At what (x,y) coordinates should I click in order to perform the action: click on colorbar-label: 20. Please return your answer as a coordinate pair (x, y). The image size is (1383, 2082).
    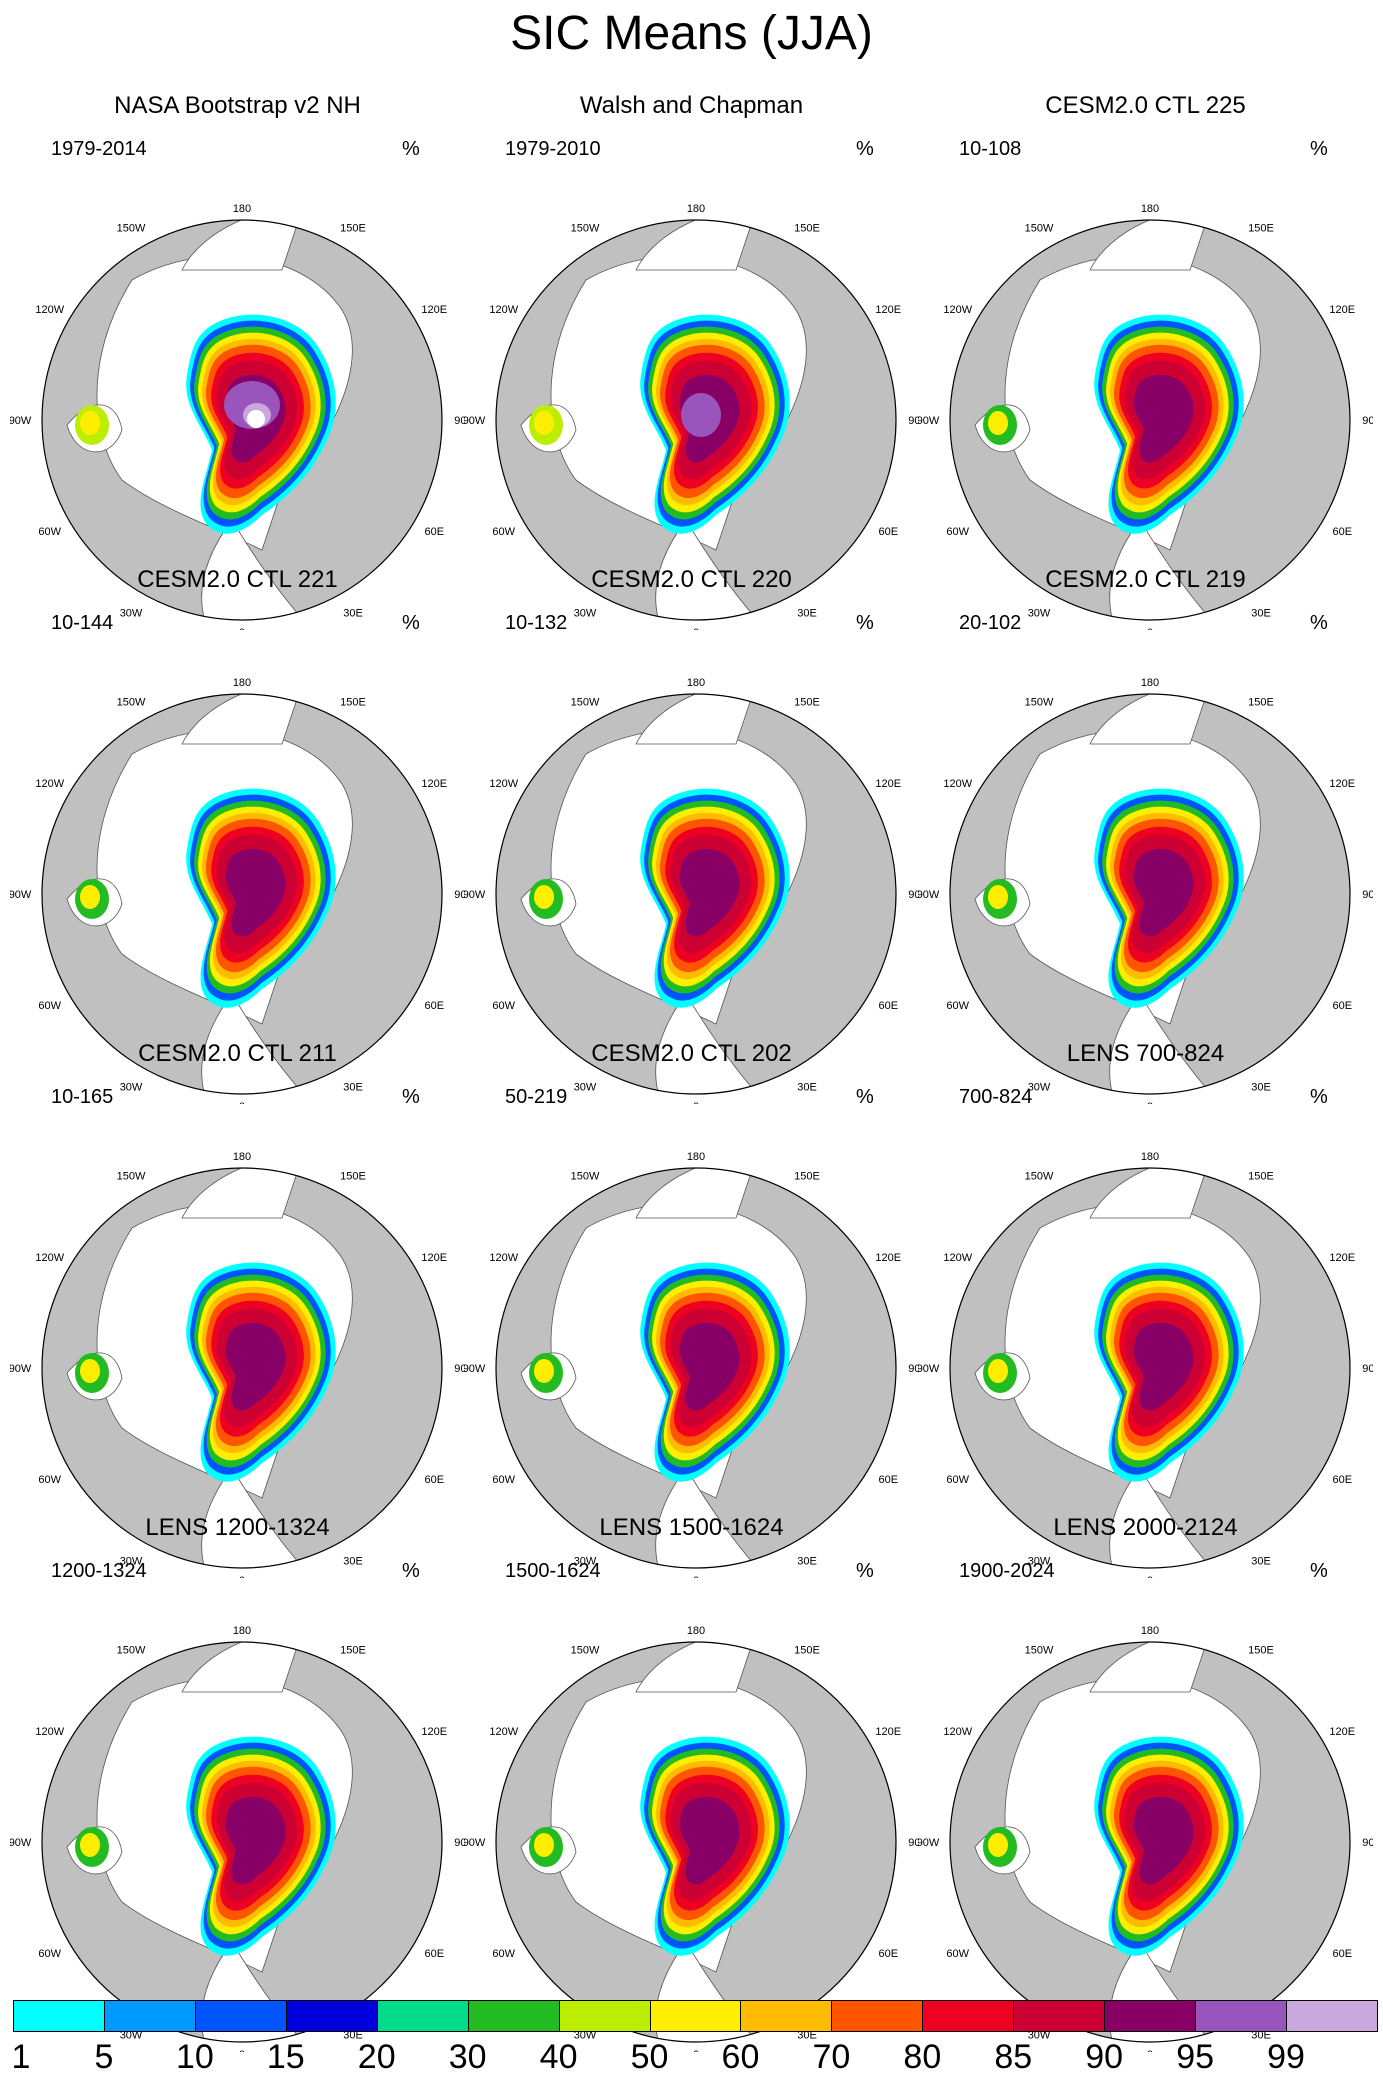
    Looking at the image, I should click on (376, 2057).